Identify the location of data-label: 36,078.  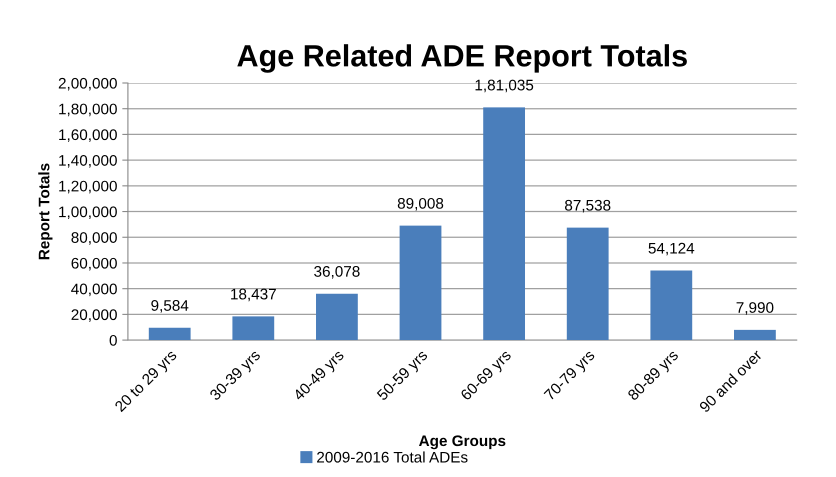
(337, 272).